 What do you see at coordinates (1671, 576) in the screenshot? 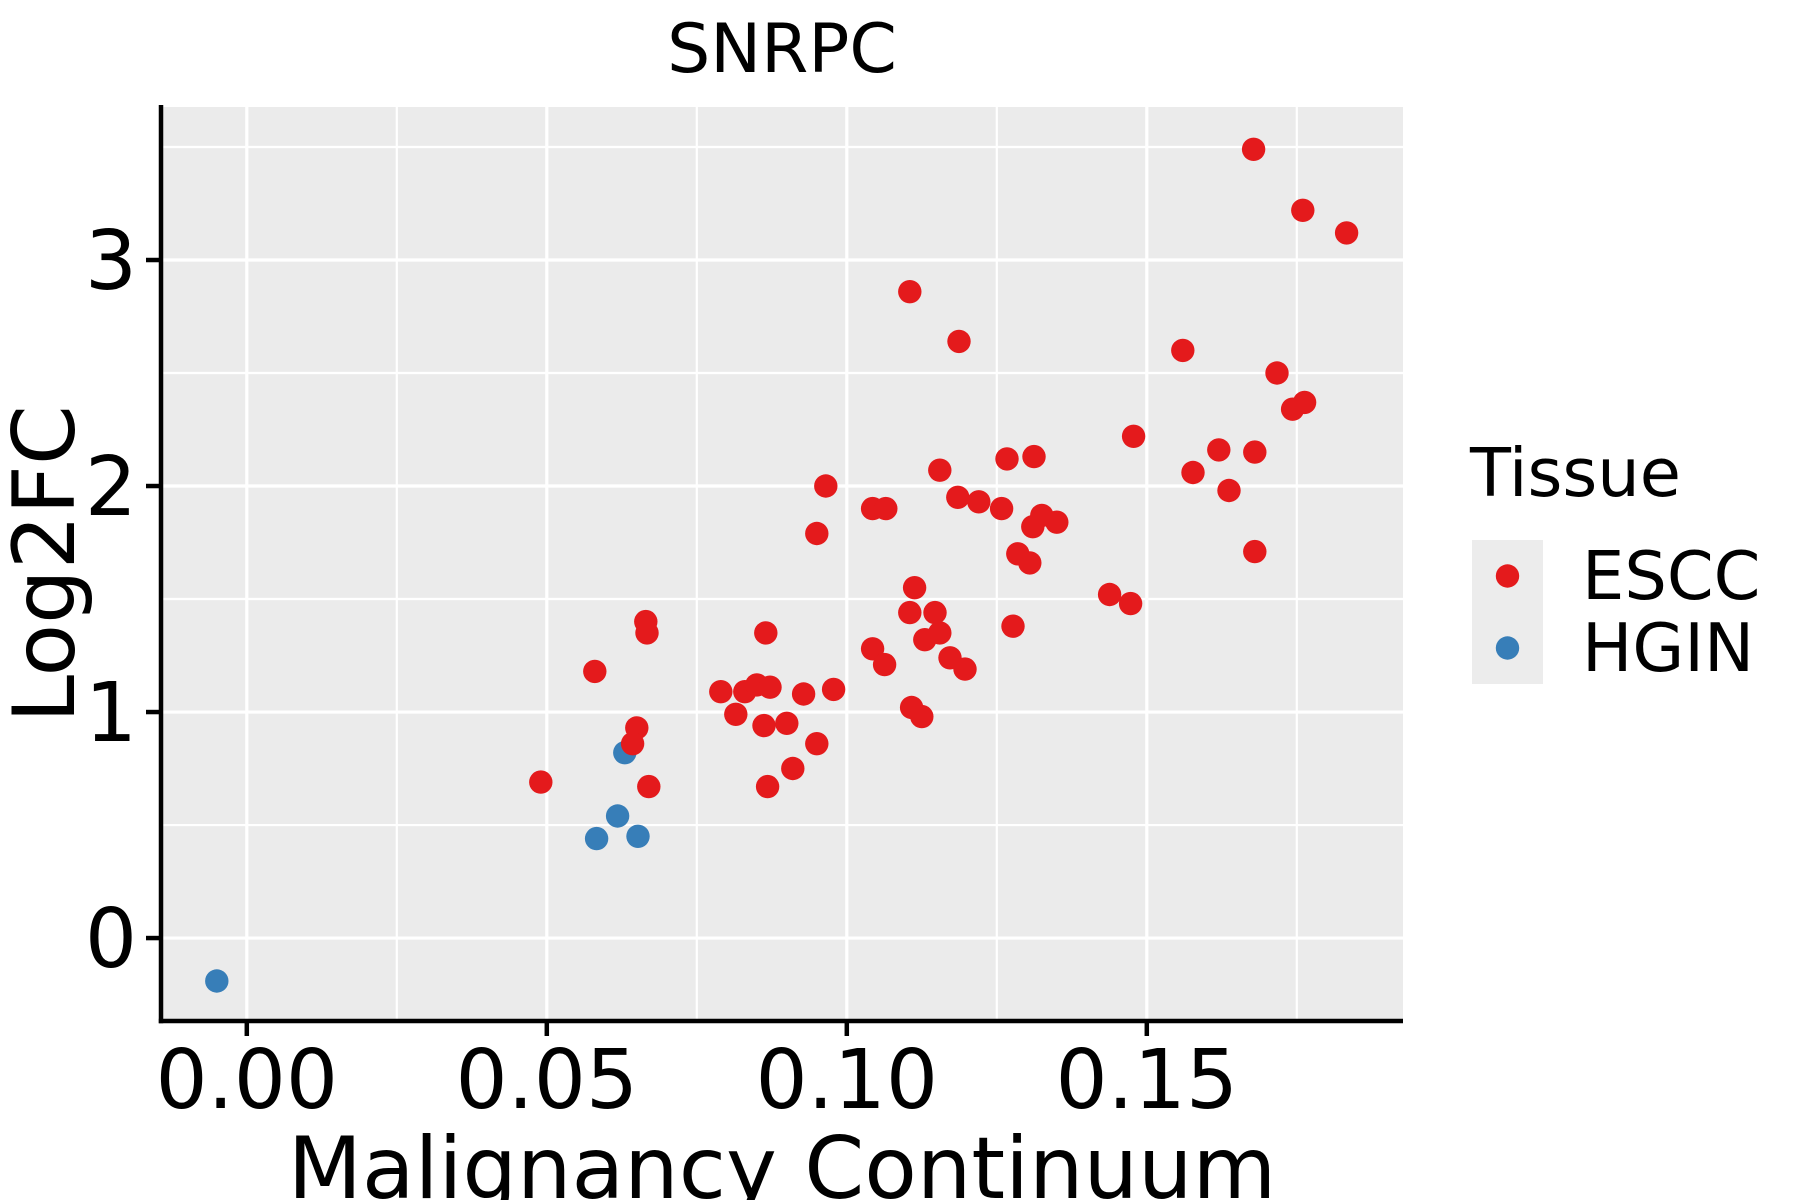
I see `legend-entry-label: ESCC` at bounding box center [1671, 576].